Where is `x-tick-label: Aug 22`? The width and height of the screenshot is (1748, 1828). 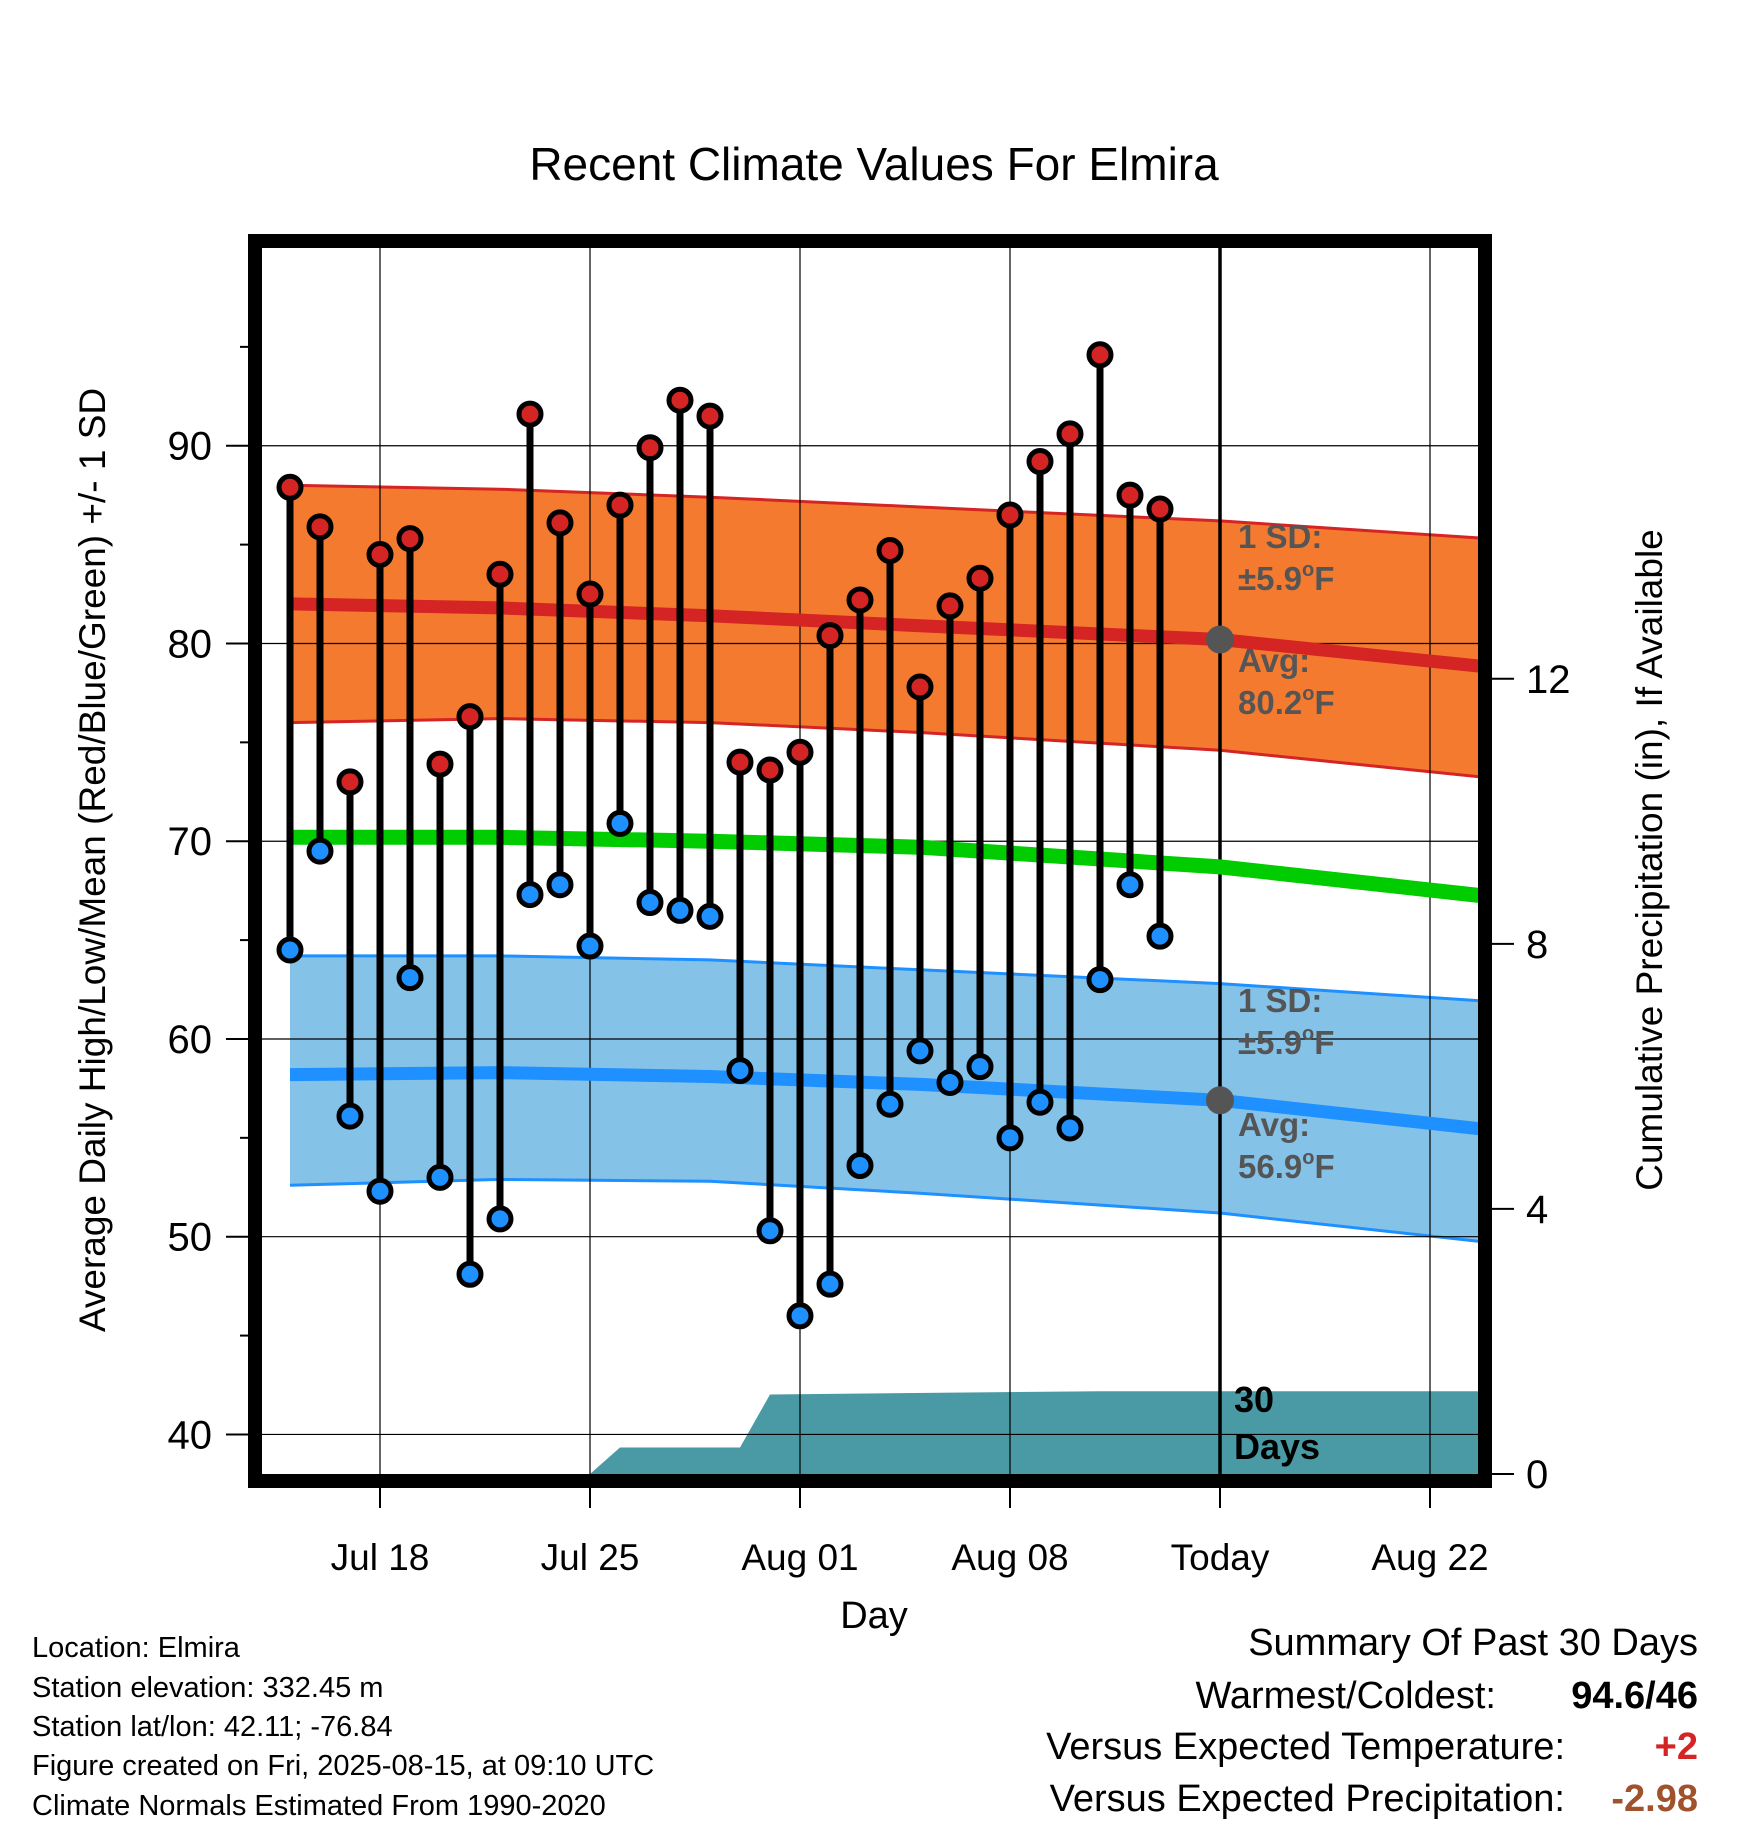 x-tick-label: Aug 22 is located at coordinates (1429, 1557).